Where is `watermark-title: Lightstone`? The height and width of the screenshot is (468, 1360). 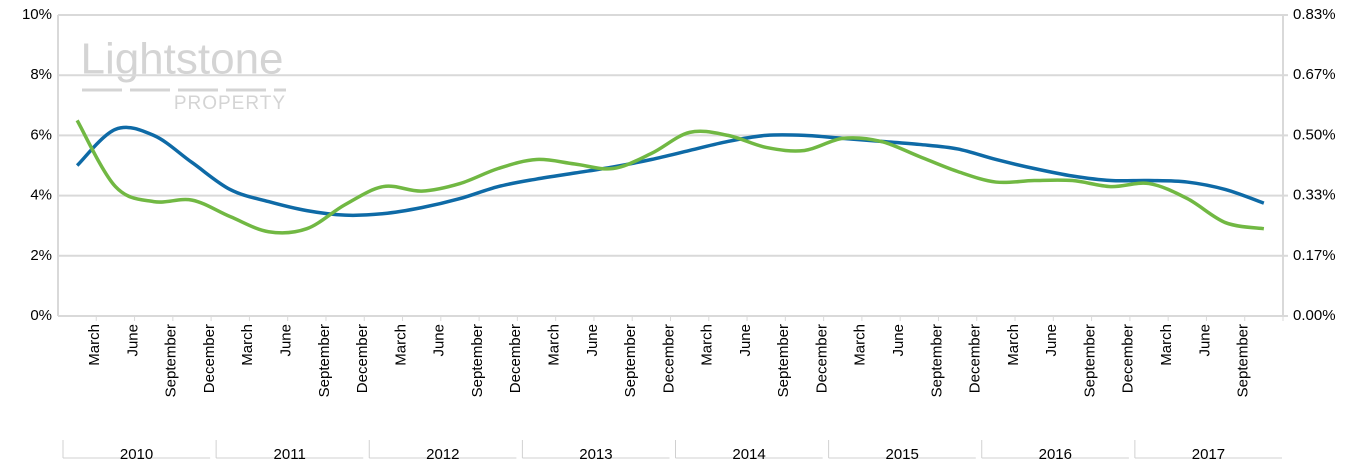 watermark-title: Lightstone is located at coordinates (181, 59).